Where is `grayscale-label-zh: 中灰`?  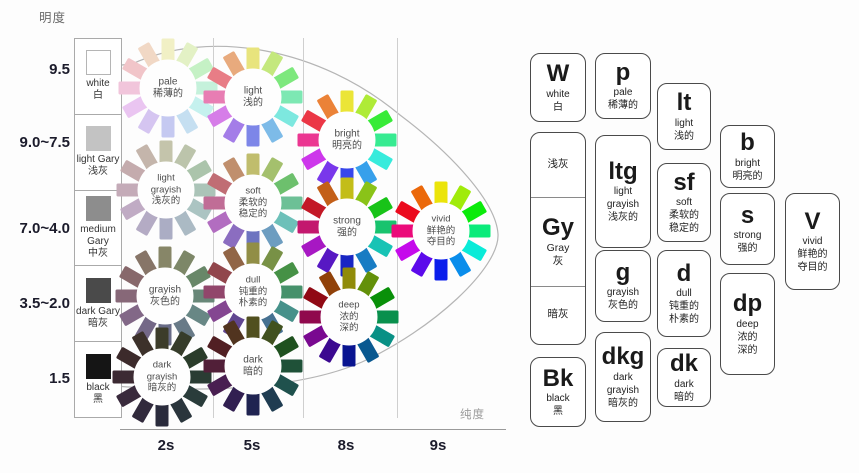
grayscale-label-zh: 中灰 is located at coordinates (98, 253).